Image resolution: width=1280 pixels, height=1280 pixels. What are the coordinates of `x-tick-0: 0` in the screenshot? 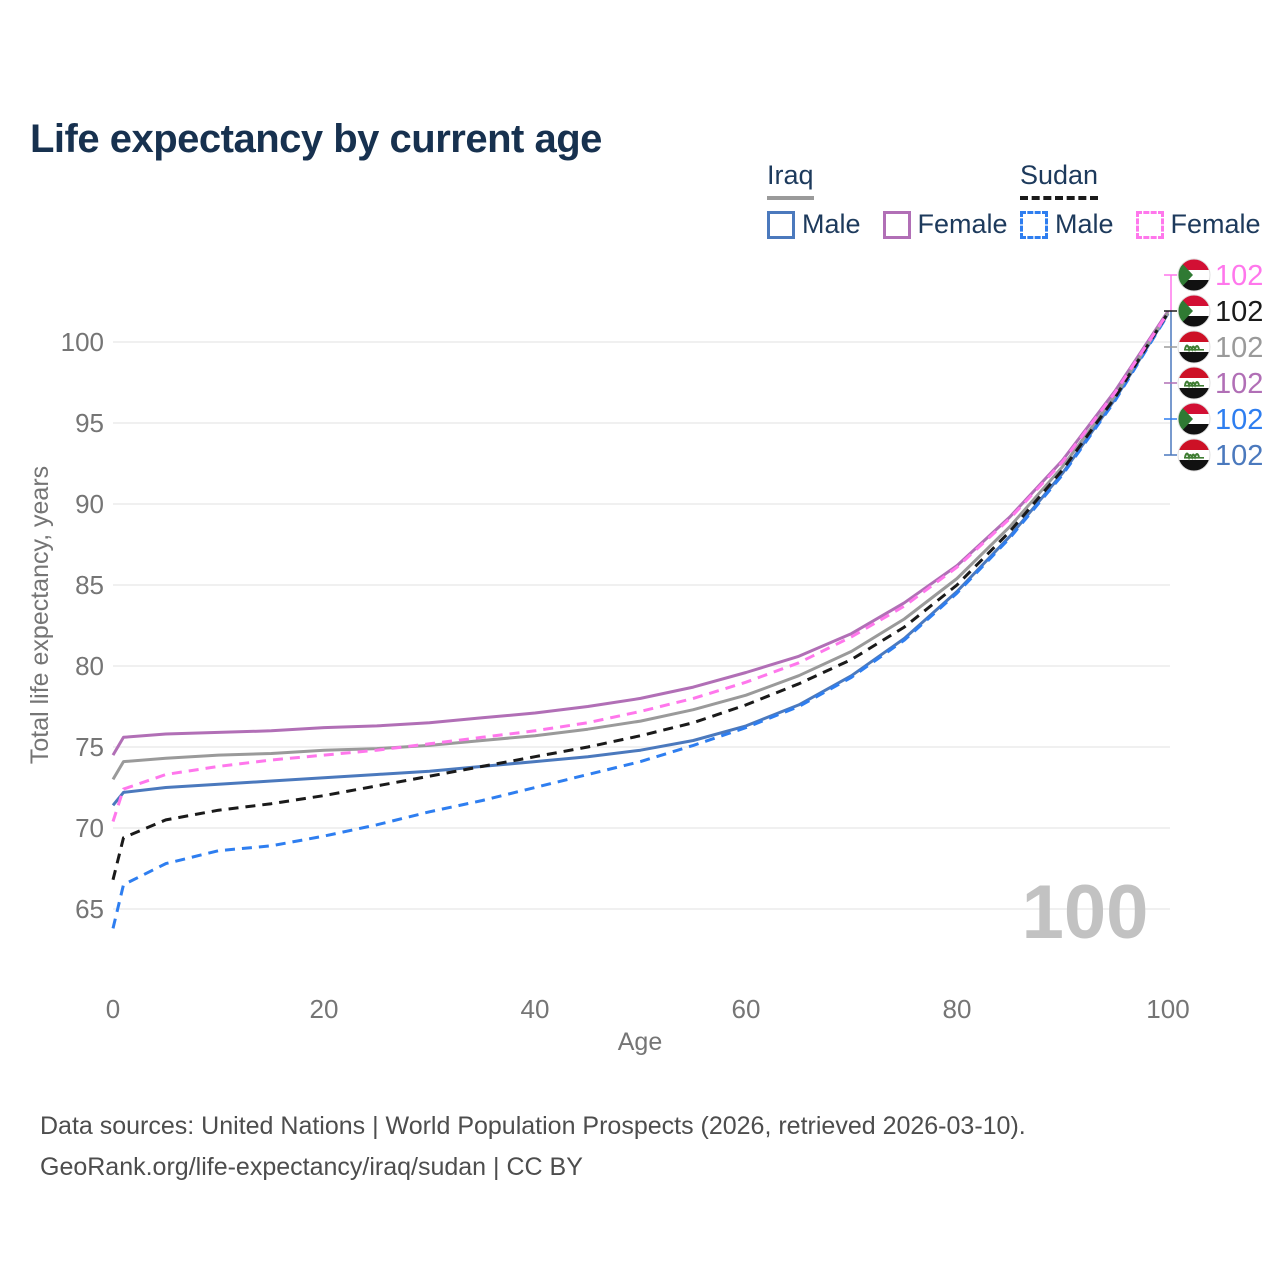 It's located at (113, 1009).